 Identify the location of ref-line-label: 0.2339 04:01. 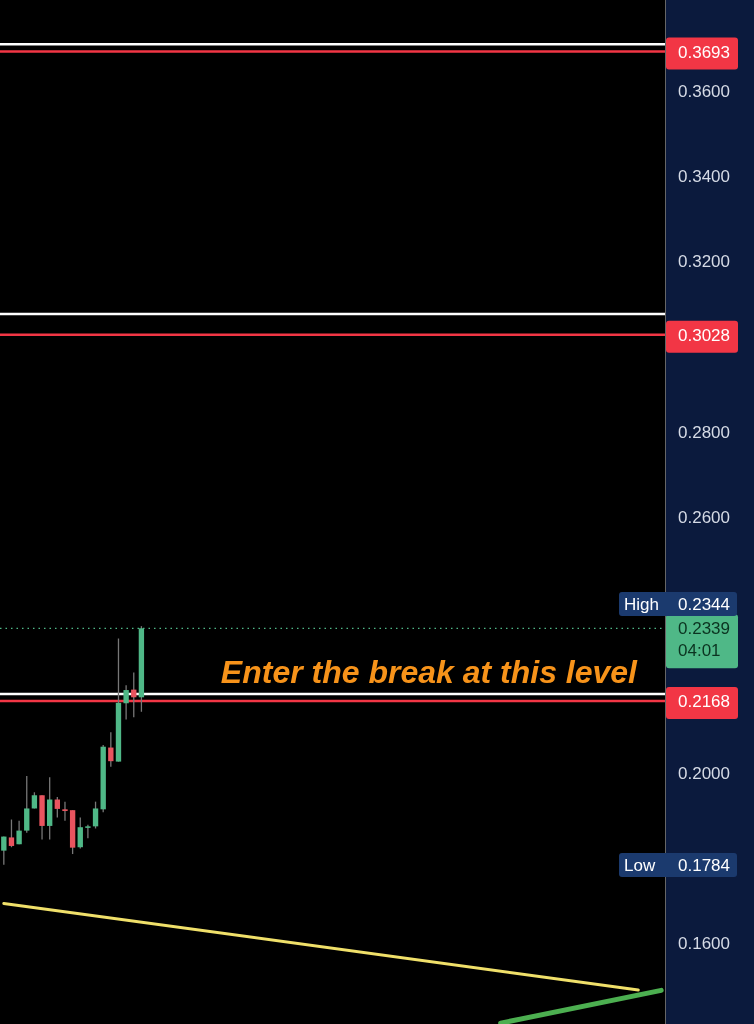
(704, 640).